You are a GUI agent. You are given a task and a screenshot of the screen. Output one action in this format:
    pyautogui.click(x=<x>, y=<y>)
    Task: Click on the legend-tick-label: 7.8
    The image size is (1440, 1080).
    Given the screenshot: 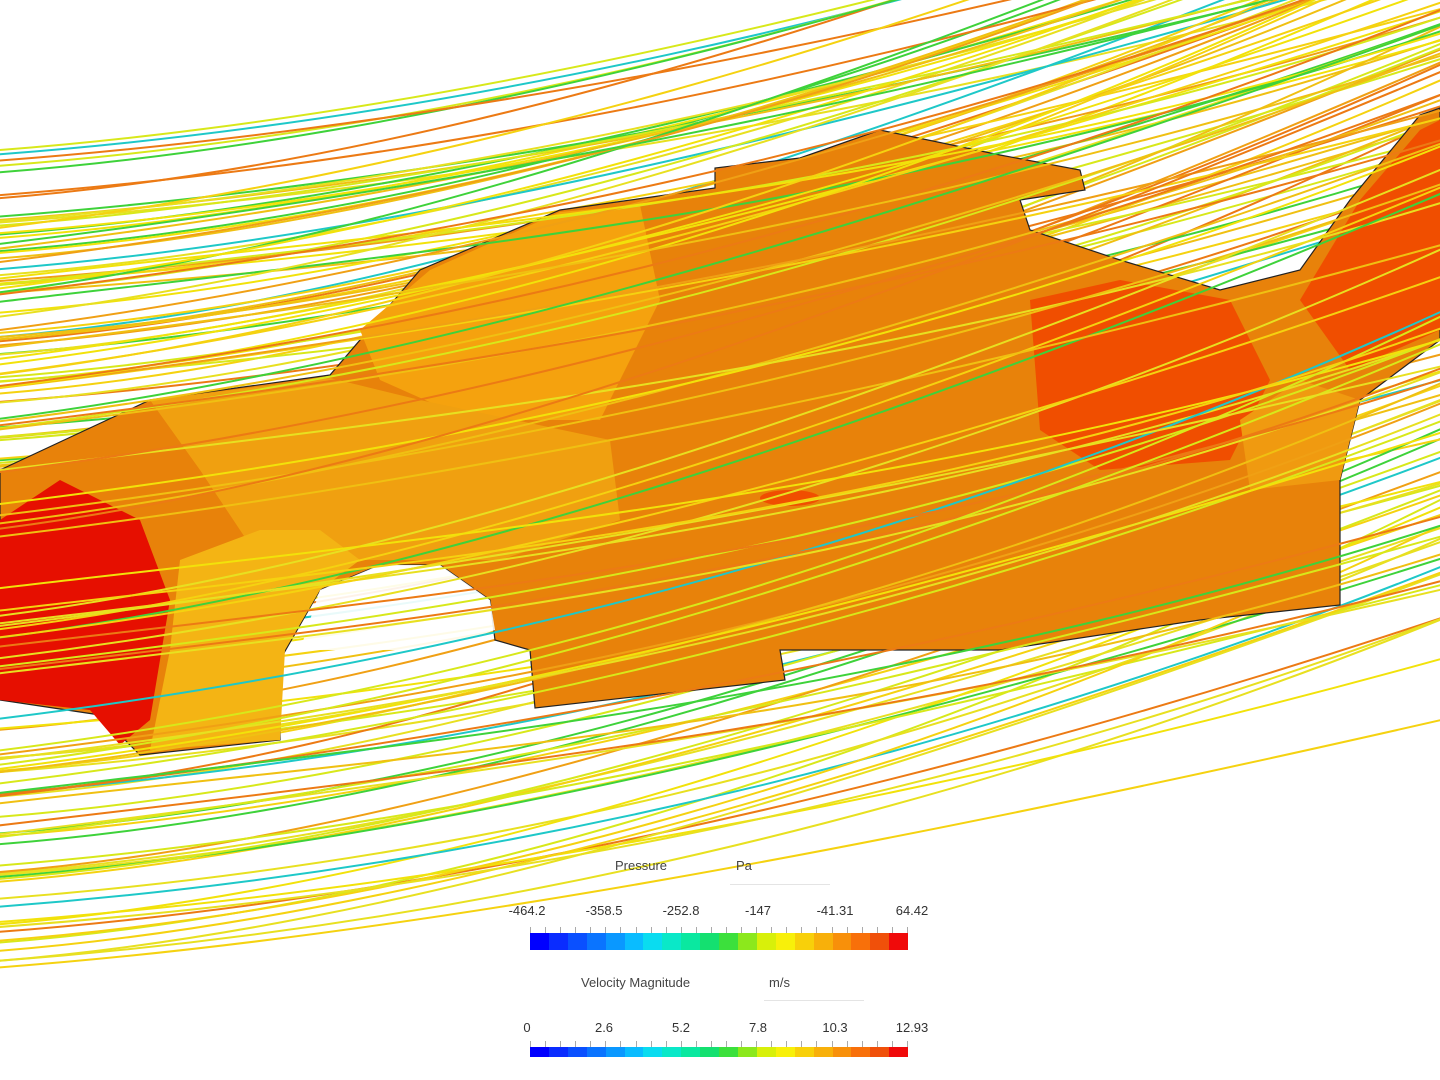 What is the action you would take?
    pyautogui.click(x=758, y=1027)
    